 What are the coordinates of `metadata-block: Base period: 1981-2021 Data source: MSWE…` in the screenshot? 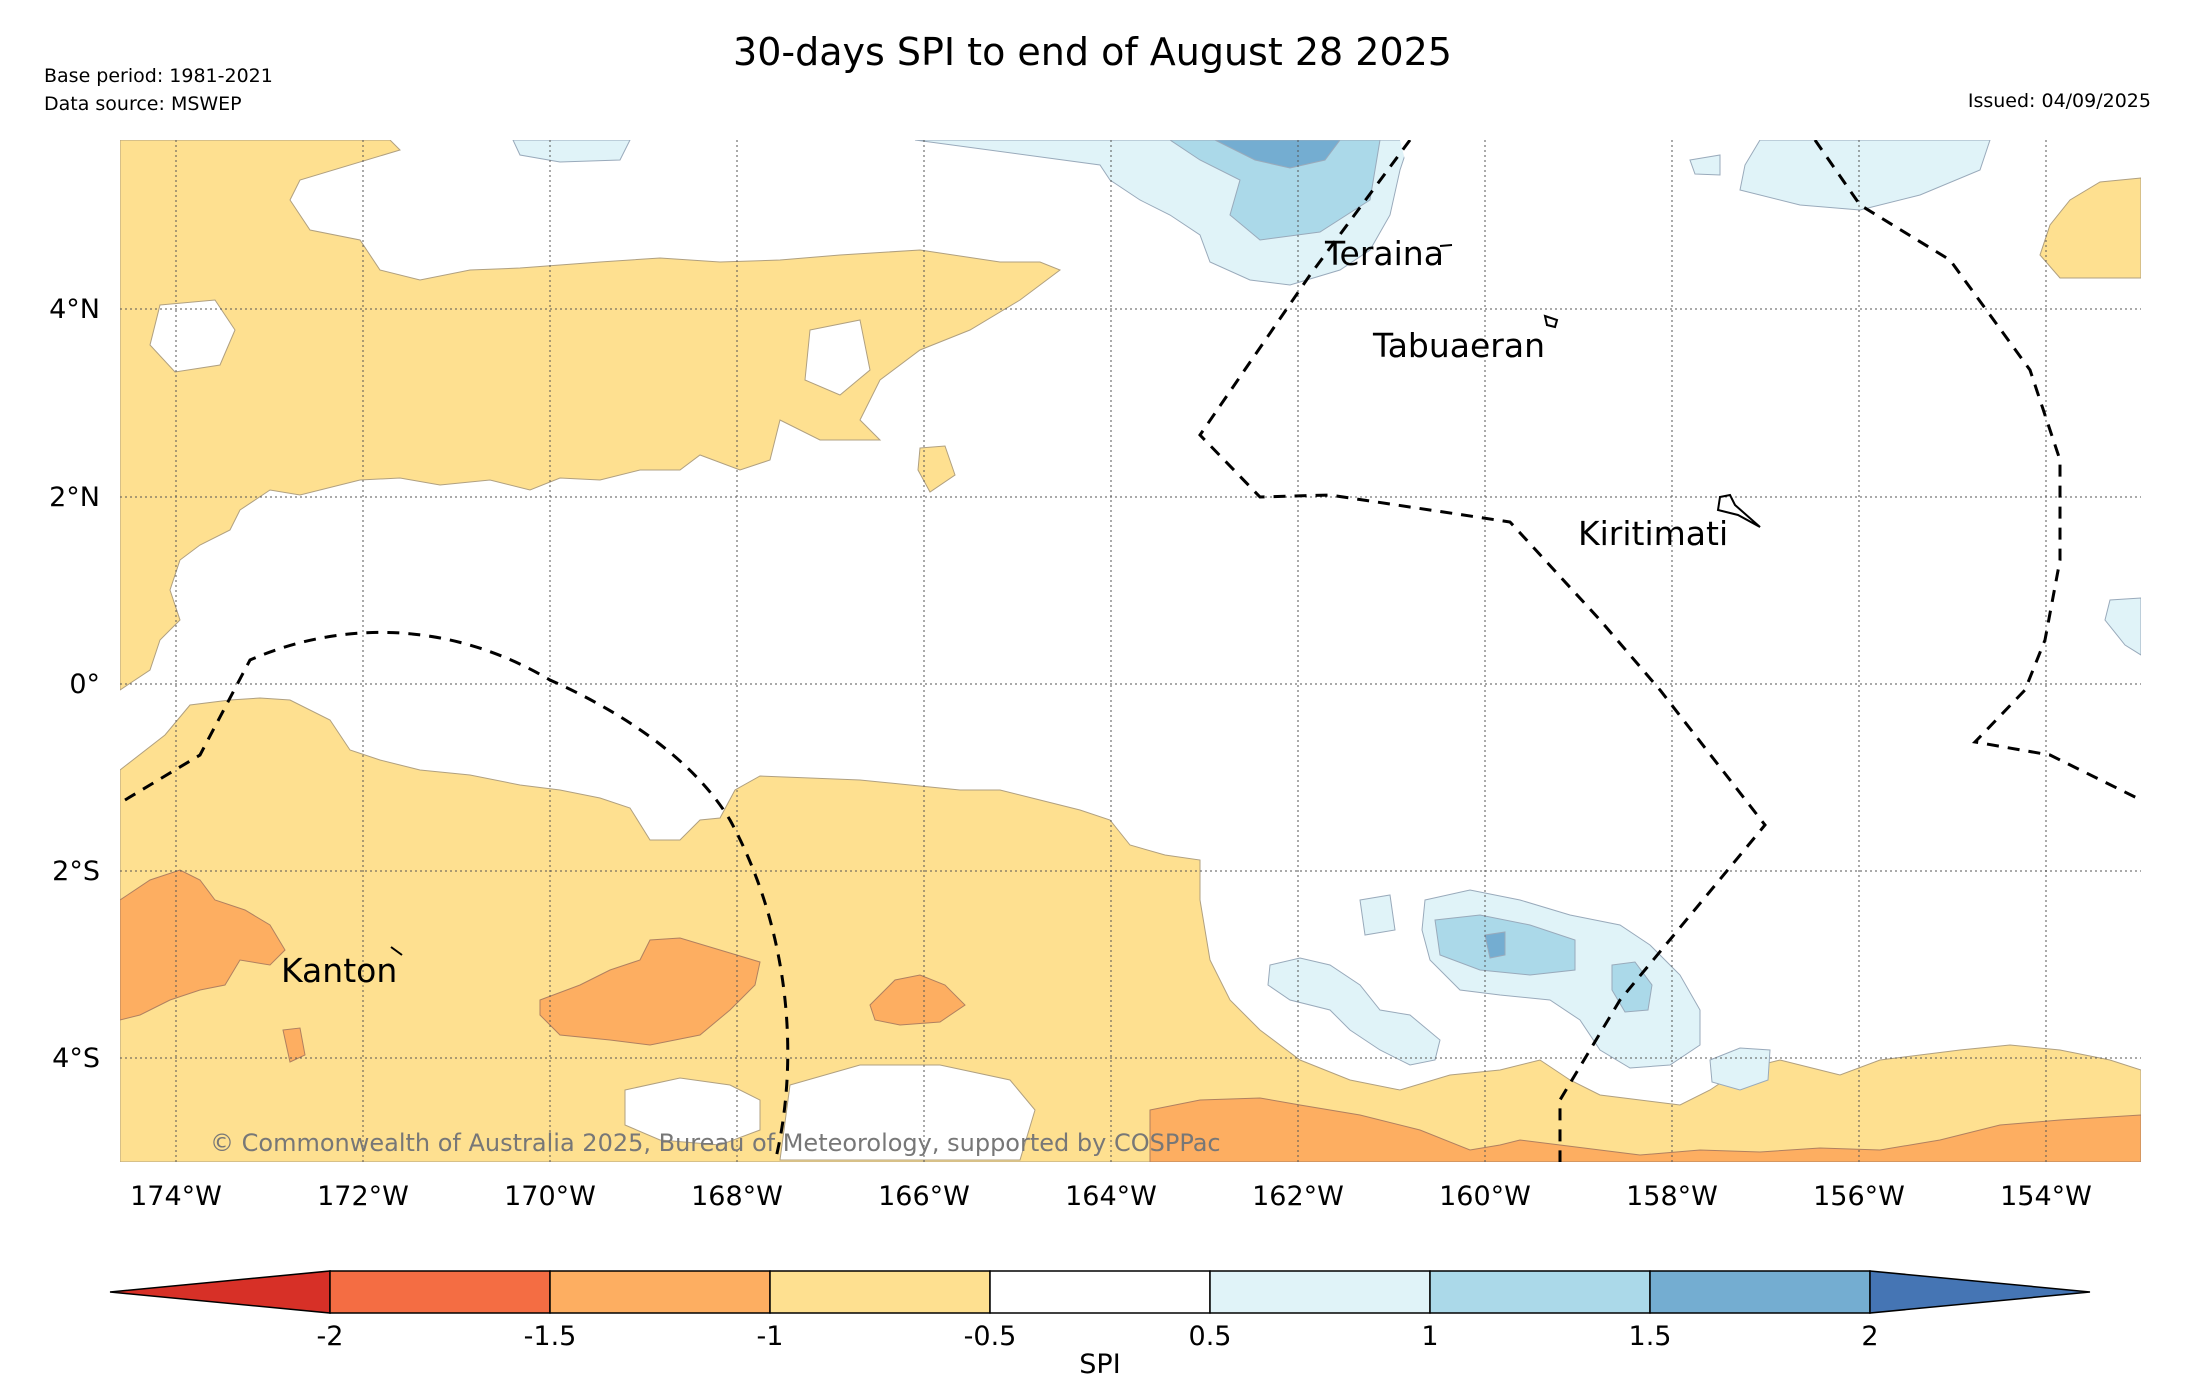 It's located at (158, 90).